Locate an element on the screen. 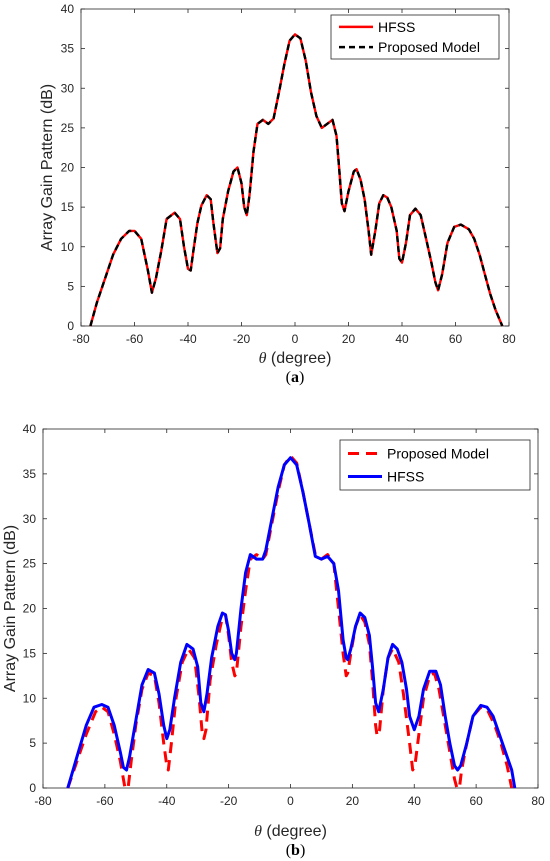 This screenshot has width=550, height=861. panel-label-part: b is located at coordinates (295, 850).